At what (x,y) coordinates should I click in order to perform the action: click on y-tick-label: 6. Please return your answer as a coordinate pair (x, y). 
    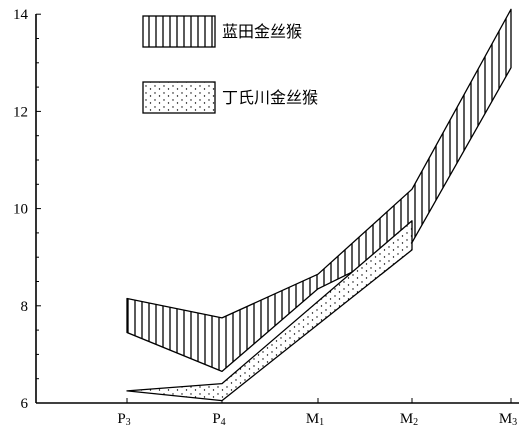
    Looking at the image, I should click on (25, 404).